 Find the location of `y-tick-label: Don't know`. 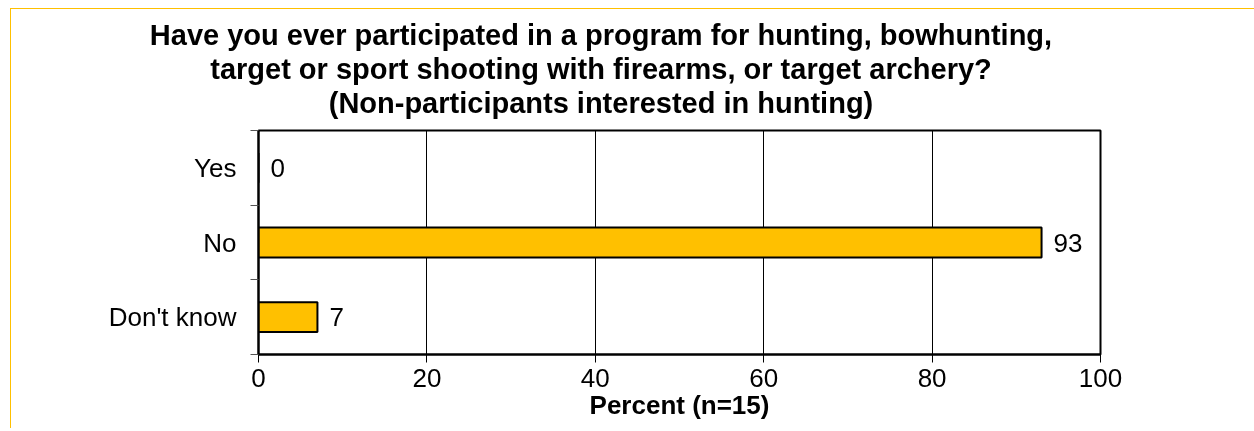

y-tick-label: Don't know is located at coordinates (172, 317).